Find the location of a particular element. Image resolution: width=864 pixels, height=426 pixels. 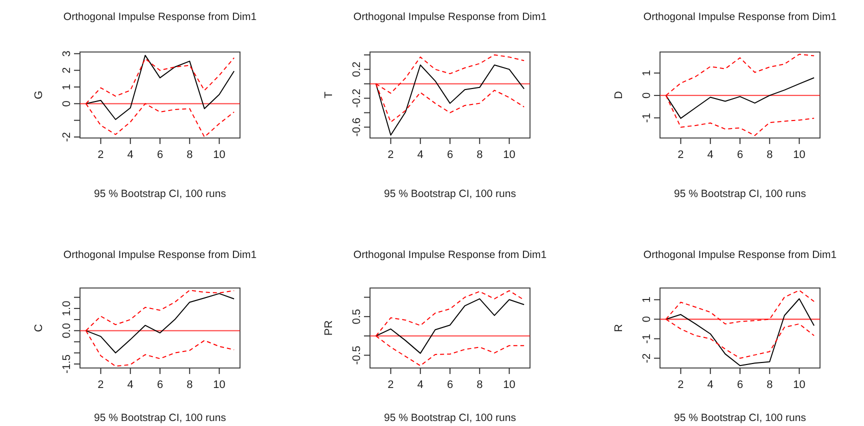

y-axis-title: T is located at coordinates (329, 94).